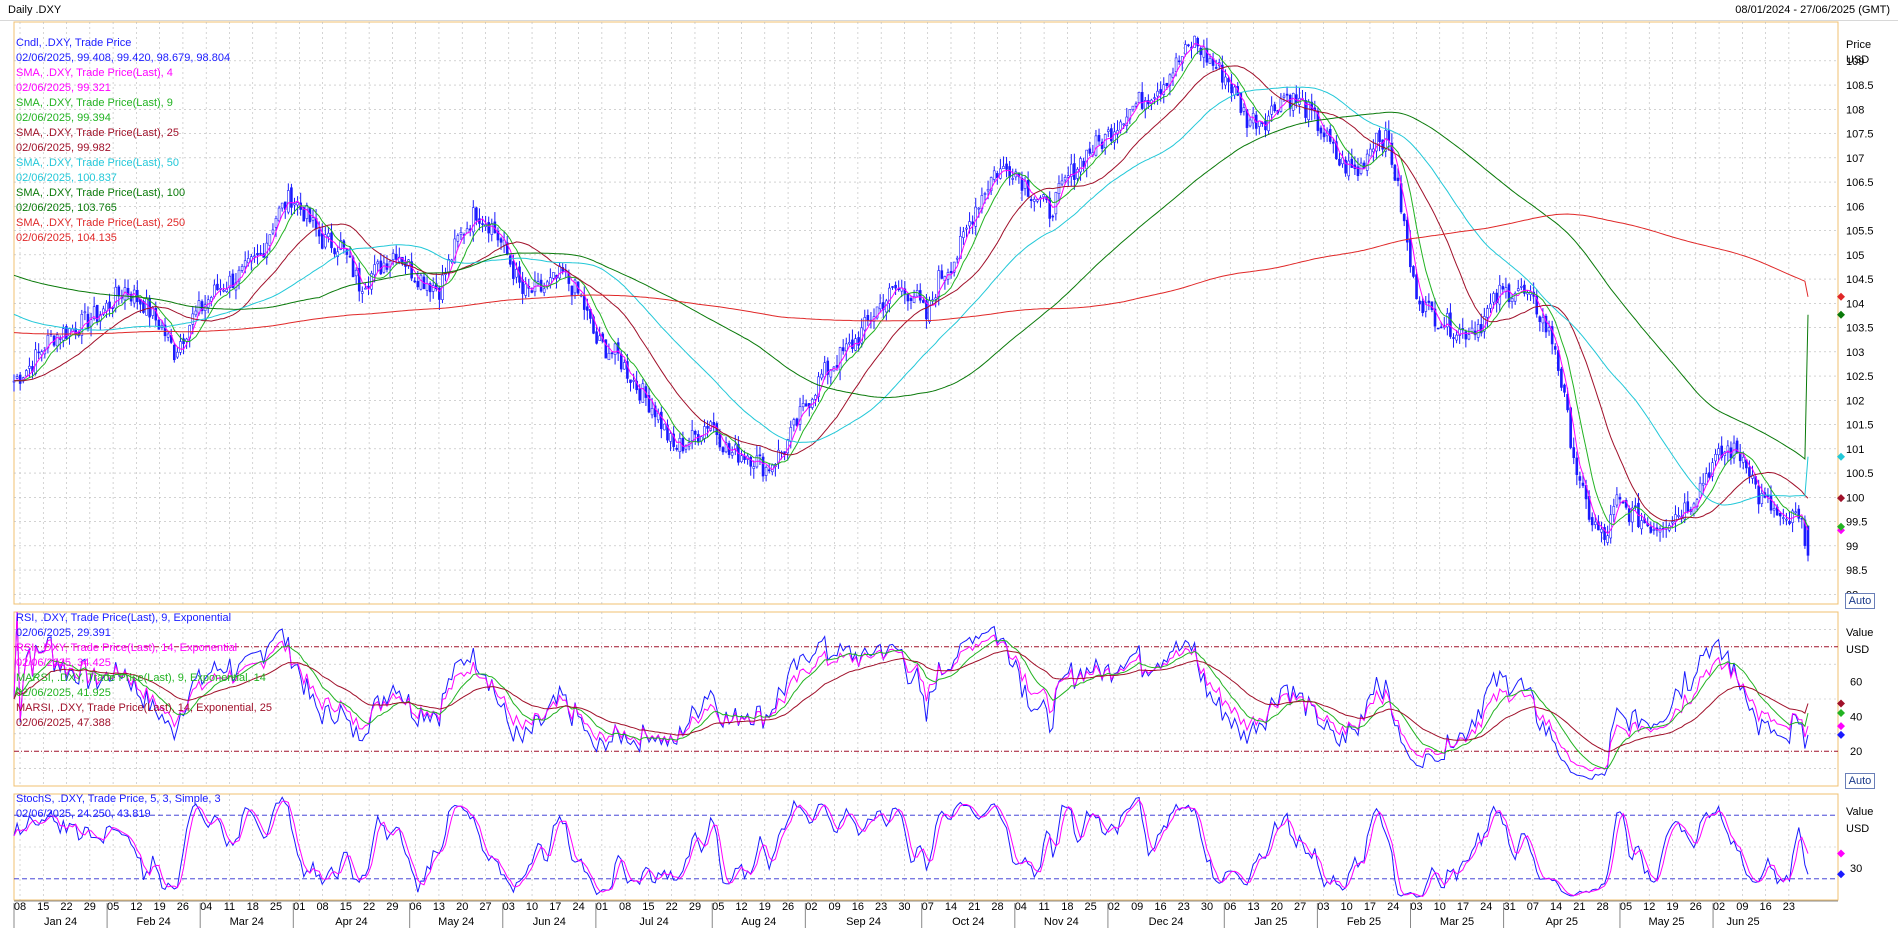  I want to click on rsi-auto-button: Auto, so click(1860, 781).